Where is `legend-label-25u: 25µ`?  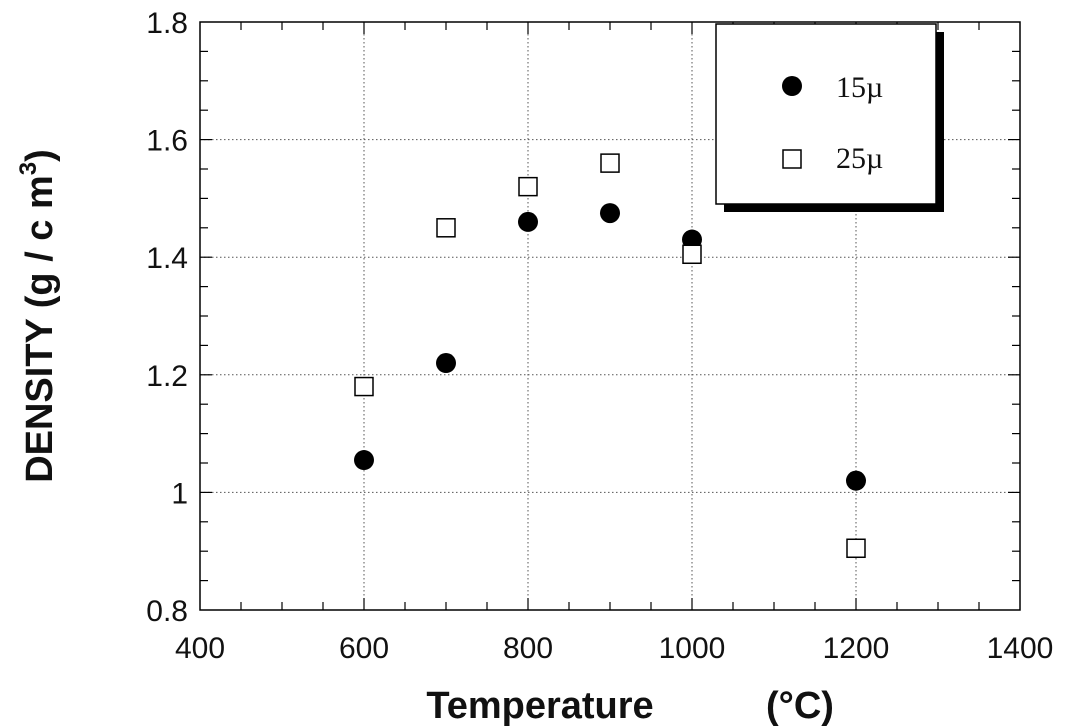 legend-label-25u: 25µ is located at coordinates (859, 158).